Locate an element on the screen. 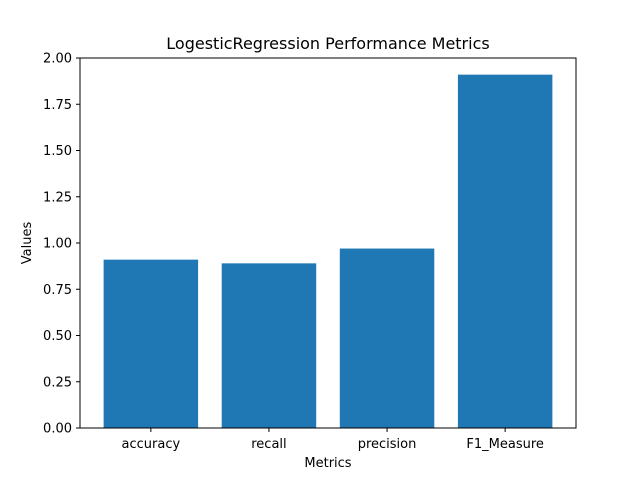 This screenshot has width=640, height=480. y-tick-label: 0.25 is located at coordinates (57, 382).